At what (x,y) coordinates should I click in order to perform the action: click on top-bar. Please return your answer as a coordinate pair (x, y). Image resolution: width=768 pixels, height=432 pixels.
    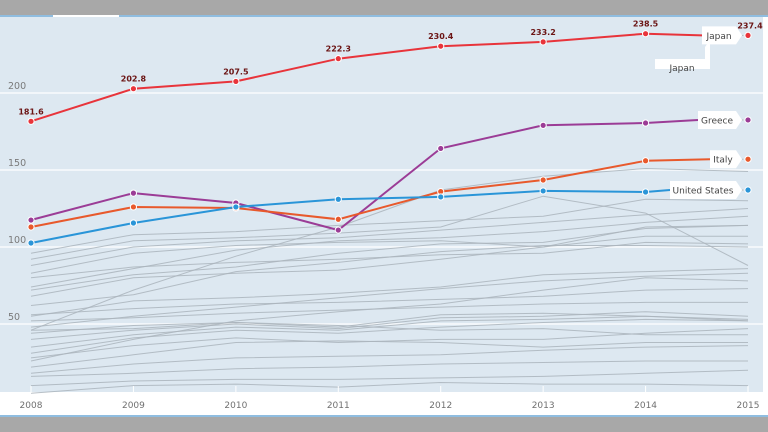
    Looking at the image, I should click on (384, 7).